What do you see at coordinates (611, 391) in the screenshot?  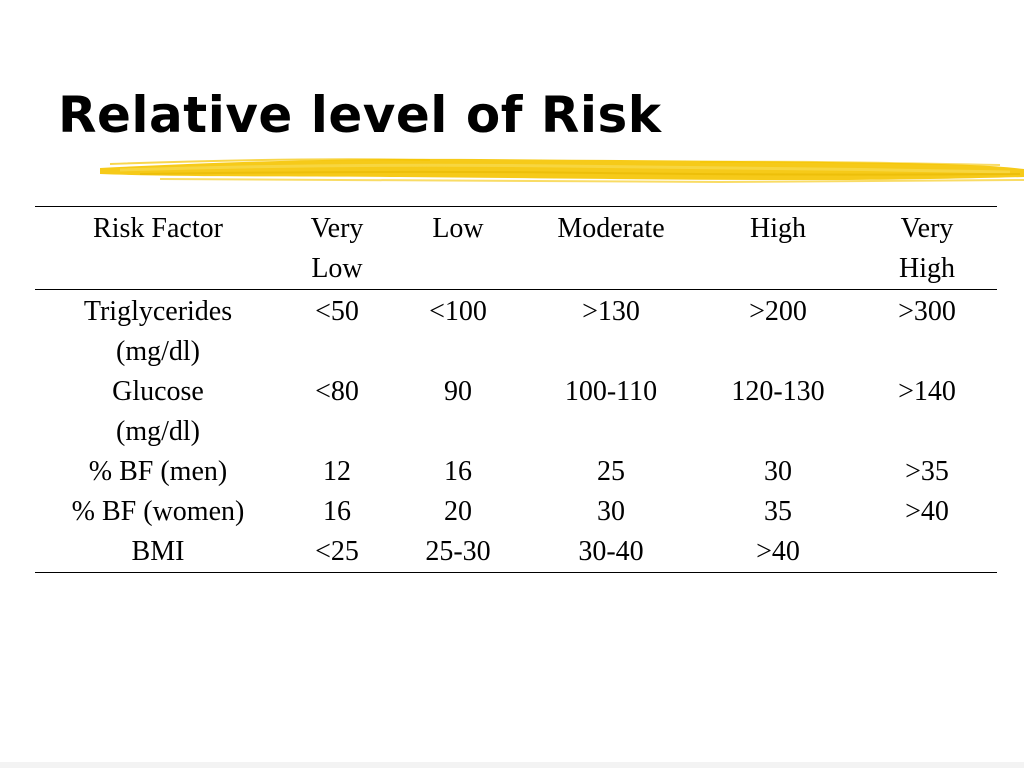 I see `value-cell: 100-110` at bounding box center [611, 391].